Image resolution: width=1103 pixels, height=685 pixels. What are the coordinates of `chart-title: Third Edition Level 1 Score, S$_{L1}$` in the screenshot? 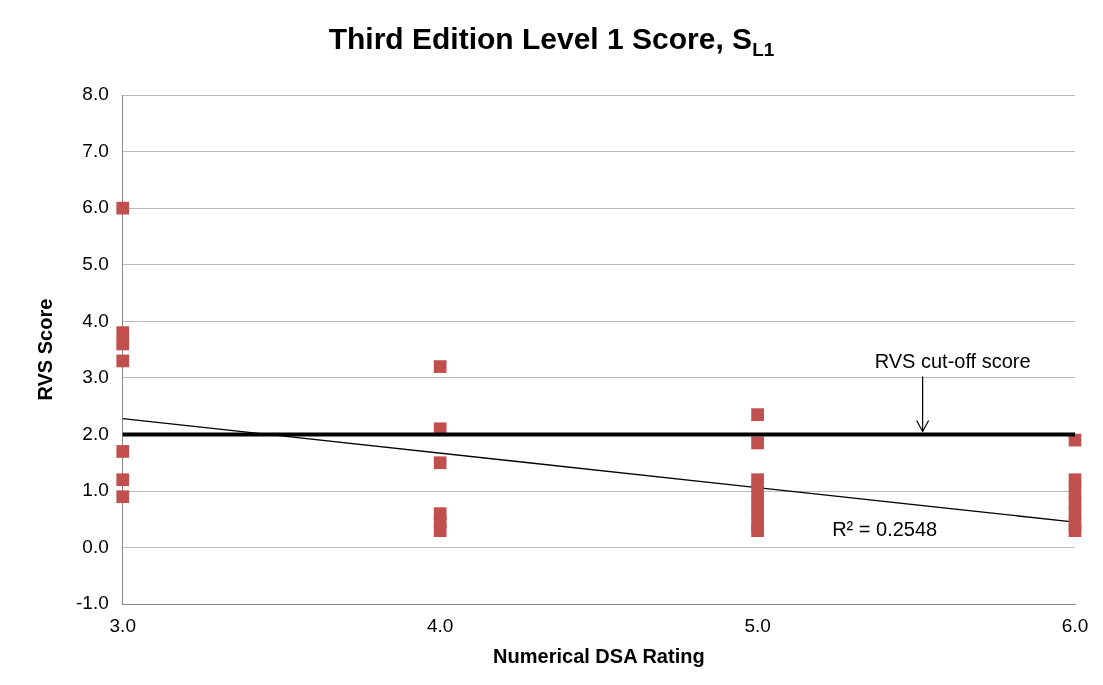 It's located at (551, 41).